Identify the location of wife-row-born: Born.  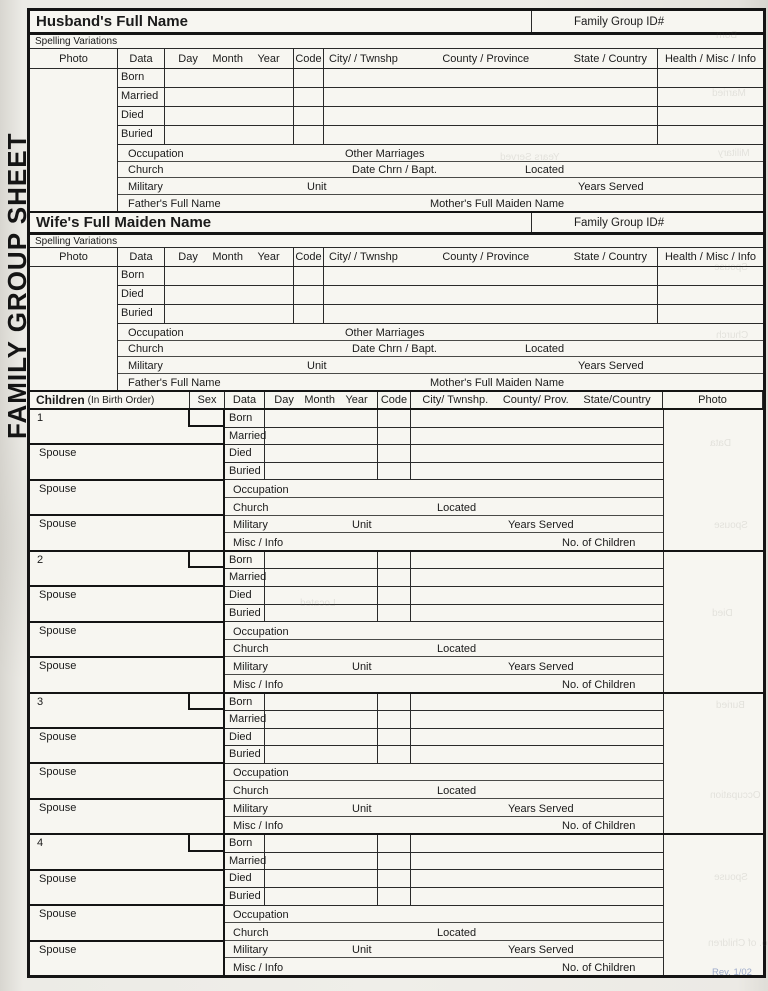
(440, 276).